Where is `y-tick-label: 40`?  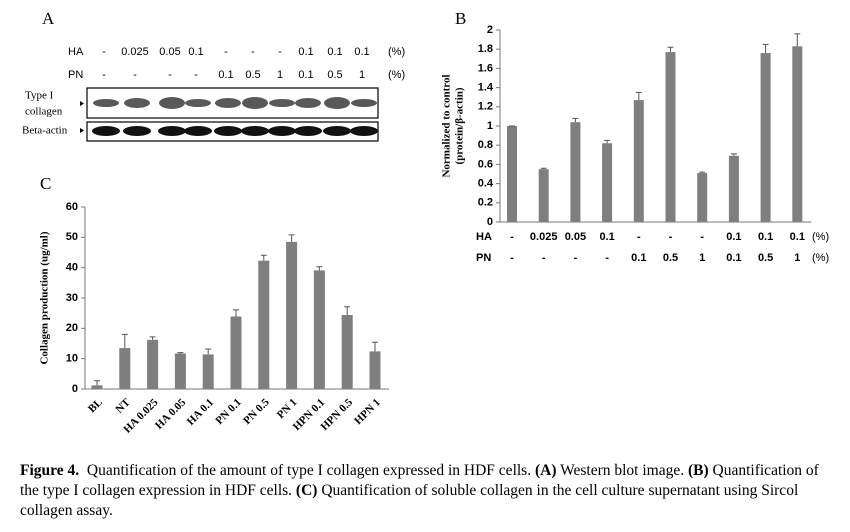 y-tick-label: 40 is located at coordinates (72, 268).